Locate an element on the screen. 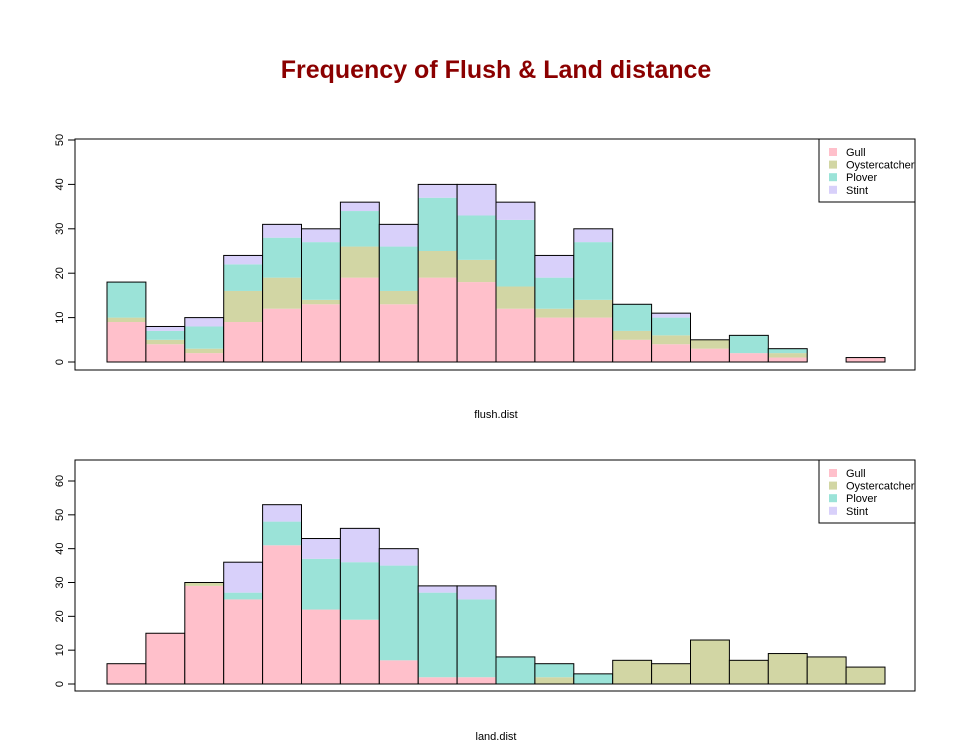 This screenshot has width=954, height=756. legend-label-gull: Gull is located at coordinates (856, 153).